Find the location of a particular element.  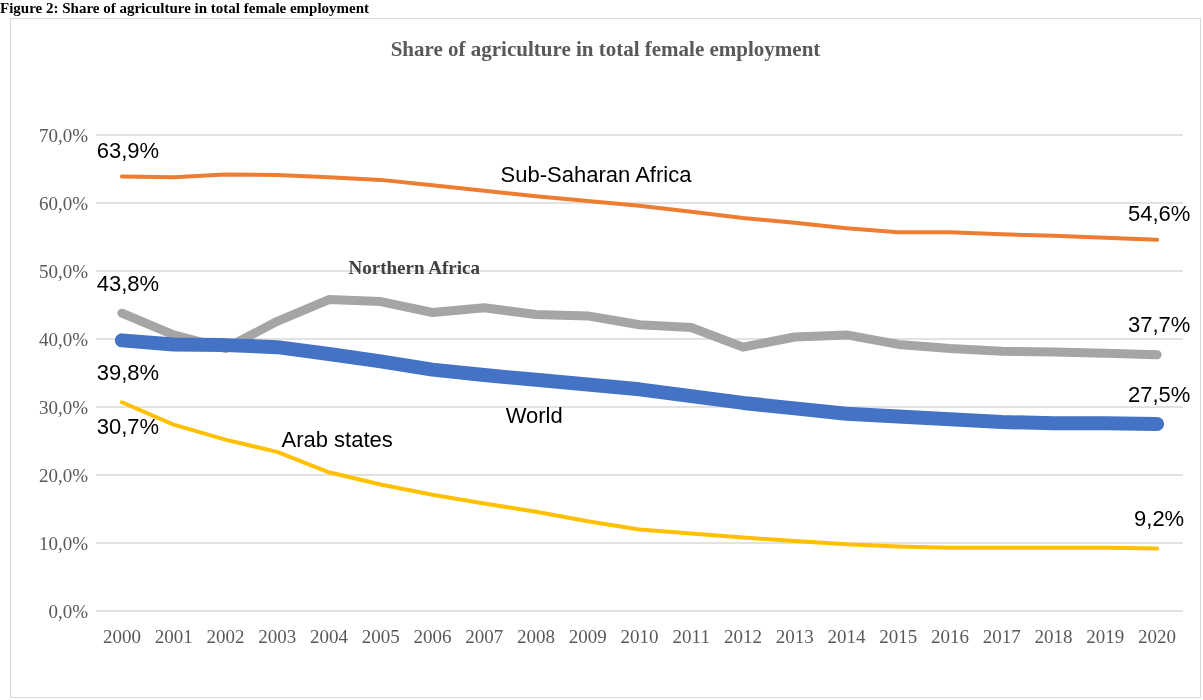

x-tick-label: 2017 is located at coordinates (1001, 636).